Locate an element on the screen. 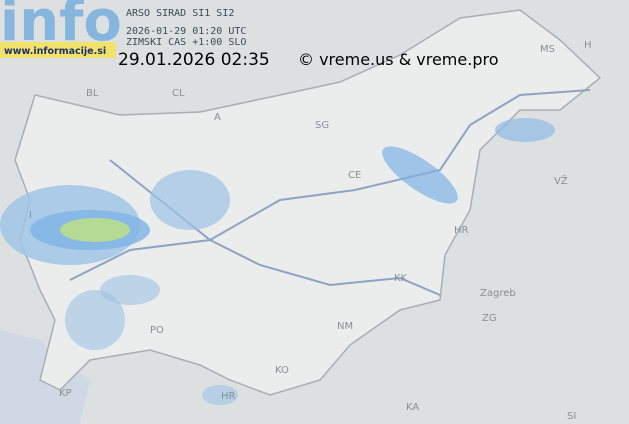 The width and height of the screenshot is (629, 424). website-bar is located at coordinates (58, 50).